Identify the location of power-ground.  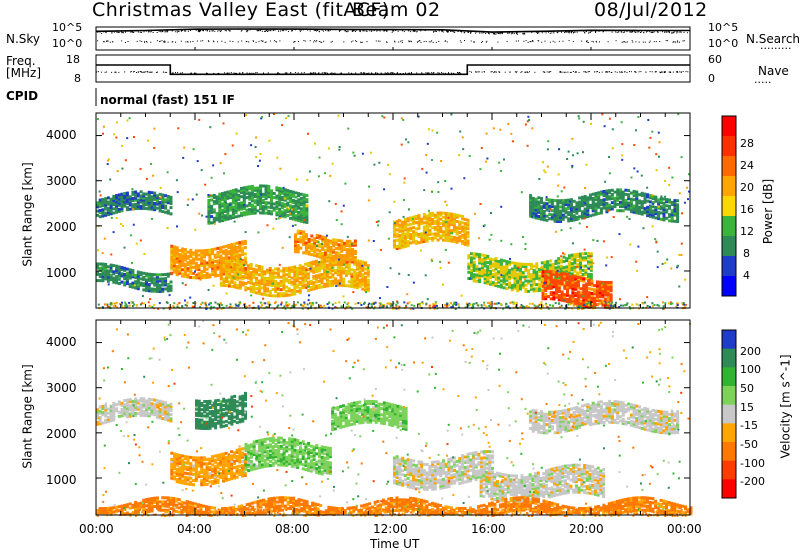
(627, 303).